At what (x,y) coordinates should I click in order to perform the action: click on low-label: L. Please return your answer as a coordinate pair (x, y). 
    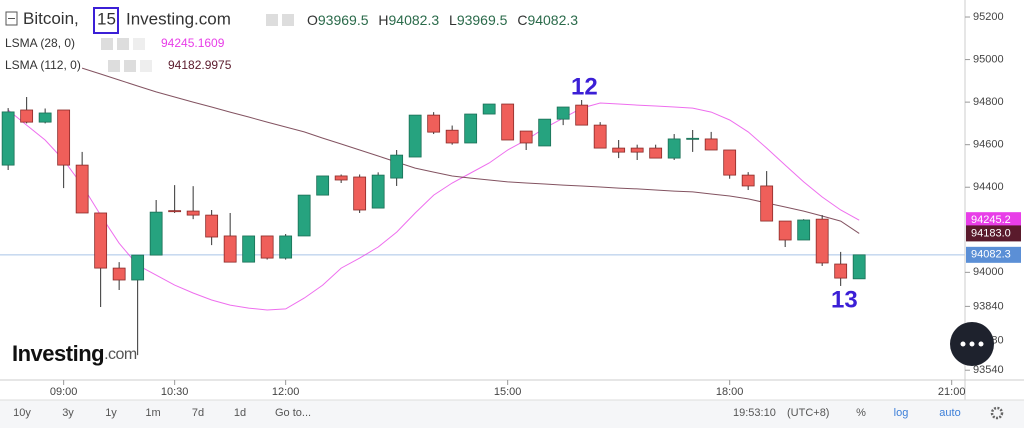
    Looking at the image, I should click on (453, 20).